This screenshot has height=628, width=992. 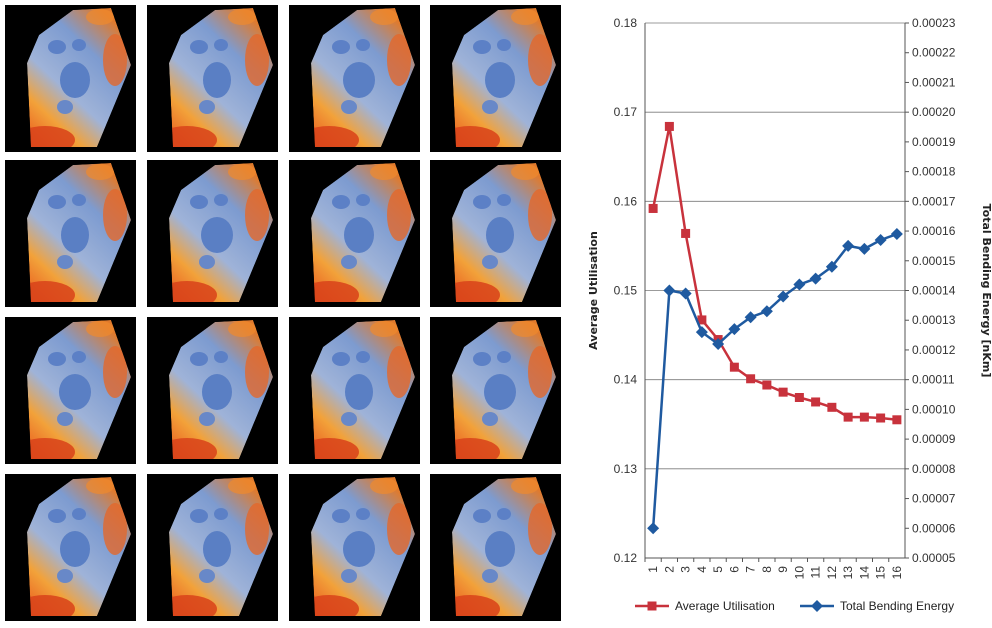 I want to click on right-axis-title: Total Bending Energy [nKm], so click(x=986, y=291).